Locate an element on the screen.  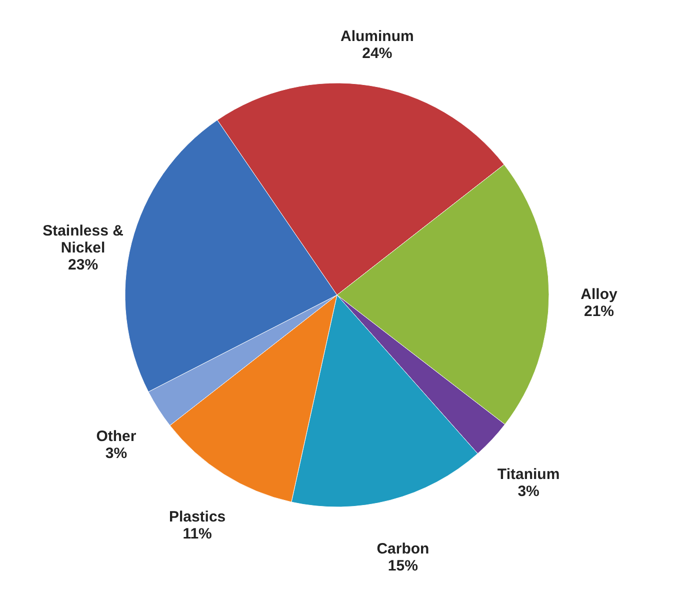
data-label: 24% is located at coordinates (377, 53).